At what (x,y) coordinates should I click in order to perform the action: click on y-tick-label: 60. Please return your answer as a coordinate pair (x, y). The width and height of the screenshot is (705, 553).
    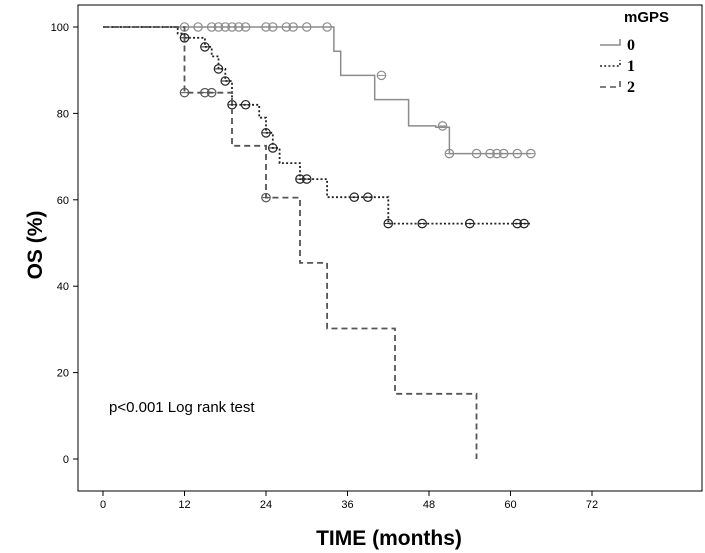
    Looking at the image, I should click on (63, 201).